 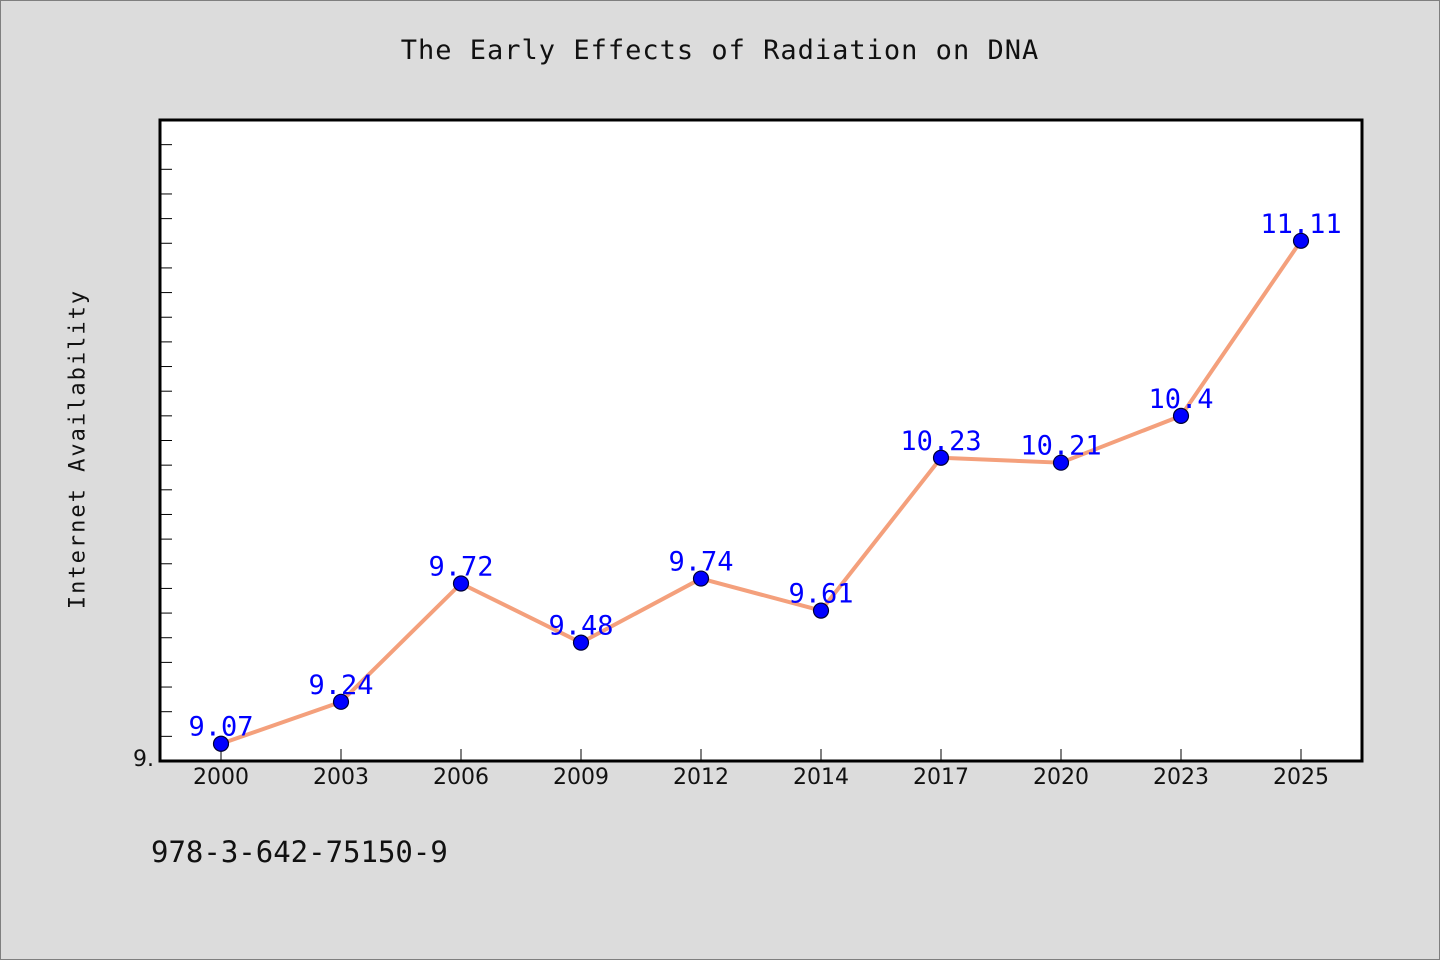 What do you see at coordinates (820, 594) in the screenshot?
I see `data-label: 9.61` at bounding box center [820, 594].